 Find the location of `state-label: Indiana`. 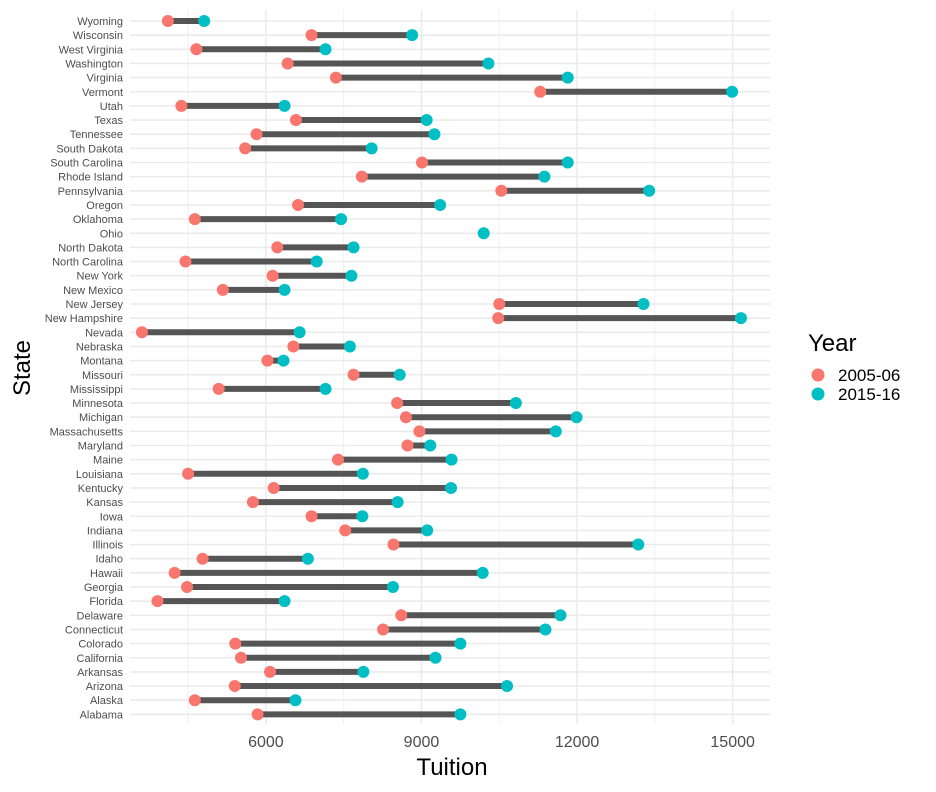

state-label: Indiana is located at coordinates (105, 531).